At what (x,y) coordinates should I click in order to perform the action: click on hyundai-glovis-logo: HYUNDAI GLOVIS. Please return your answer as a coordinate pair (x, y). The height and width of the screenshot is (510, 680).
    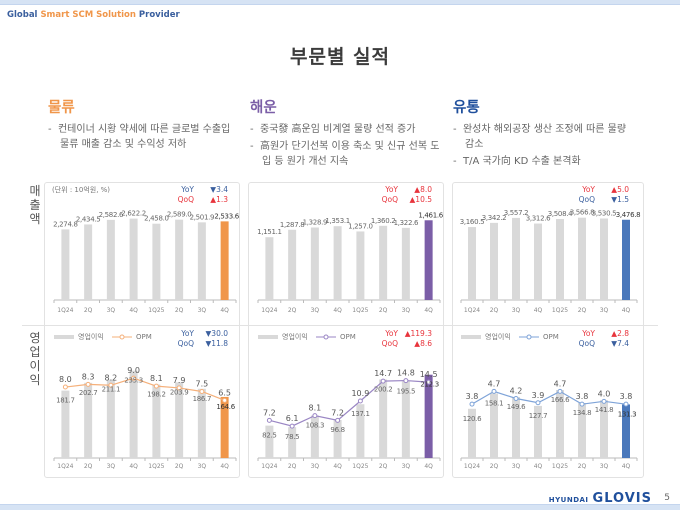
    Looking at the image, I should click on (600, 498).